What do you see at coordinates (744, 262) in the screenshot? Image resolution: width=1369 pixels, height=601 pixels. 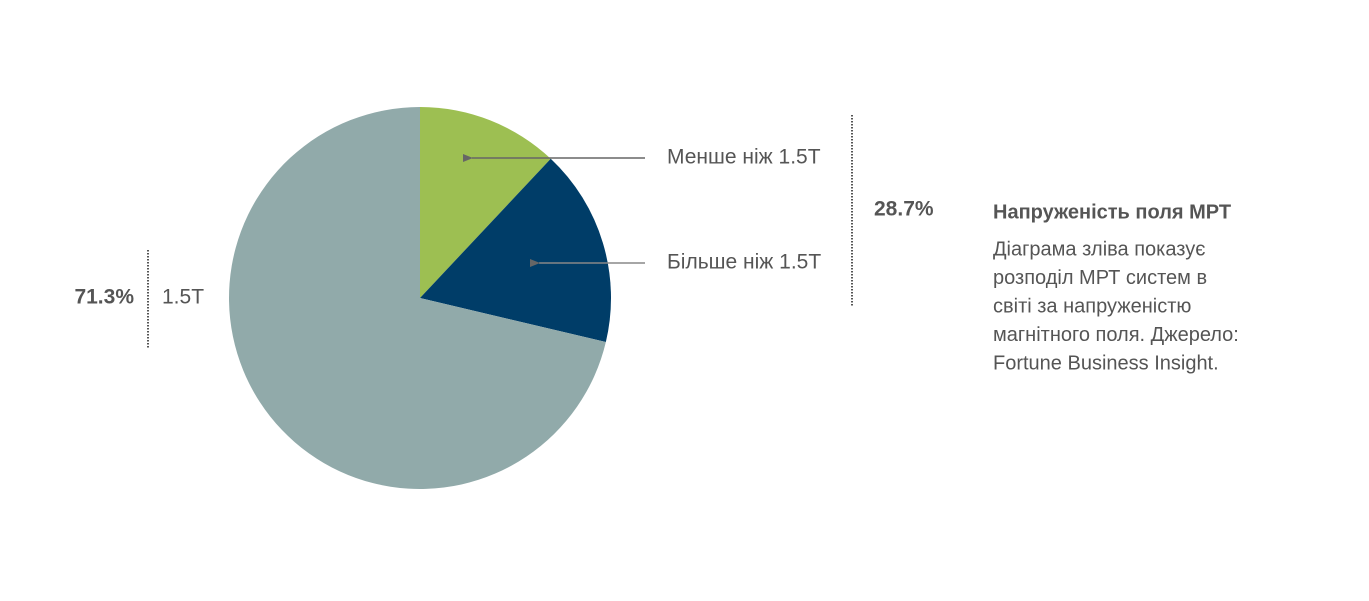 I see `slice-label: Більше ніж 1.5T` at bounding box center [744, 262].